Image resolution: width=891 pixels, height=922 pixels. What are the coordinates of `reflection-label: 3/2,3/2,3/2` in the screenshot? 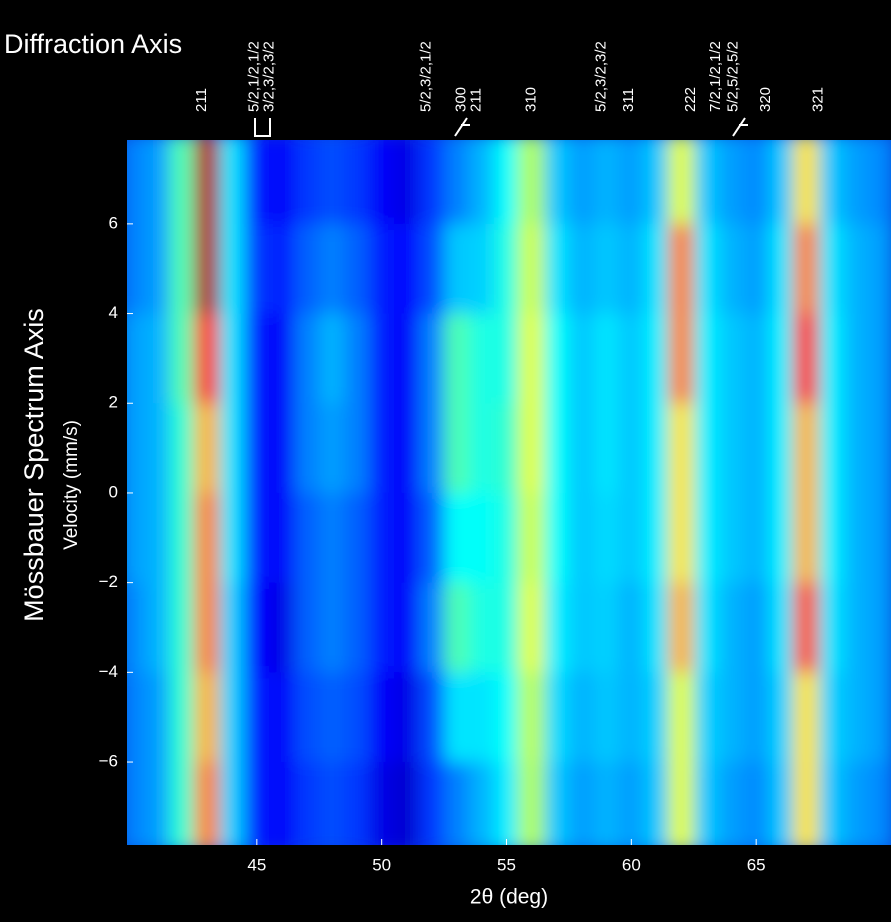 It's located at (268, 76).